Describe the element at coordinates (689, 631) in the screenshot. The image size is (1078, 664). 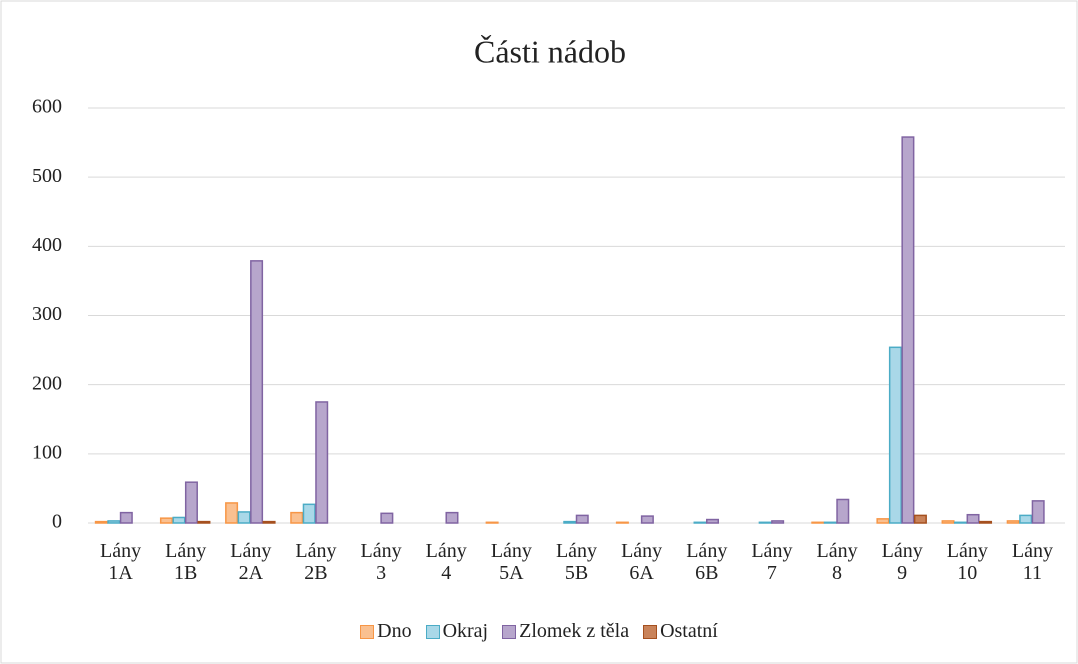
I see `legend-label: Ostatní` at that location.